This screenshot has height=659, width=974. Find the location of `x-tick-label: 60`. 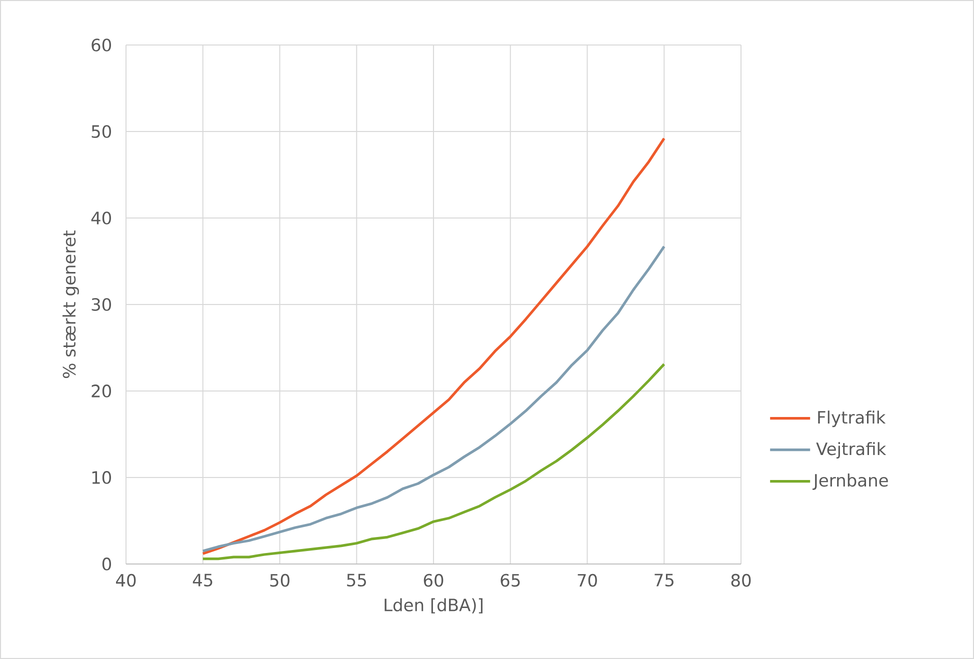

x-tick-label: 60 is located at coordinates (434, 580).